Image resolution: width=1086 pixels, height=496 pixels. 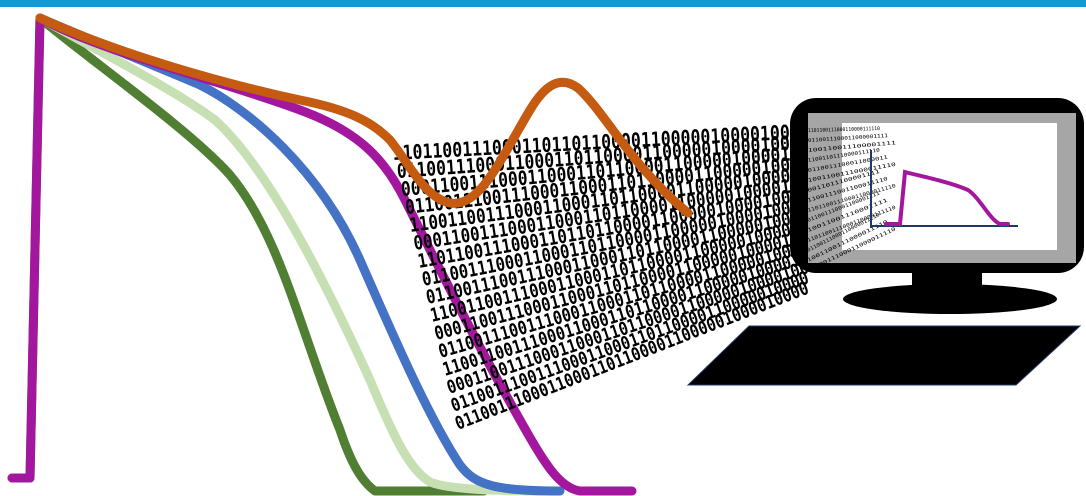 I want to click on mini-action-potential-trace, so click(x=947, y=197).